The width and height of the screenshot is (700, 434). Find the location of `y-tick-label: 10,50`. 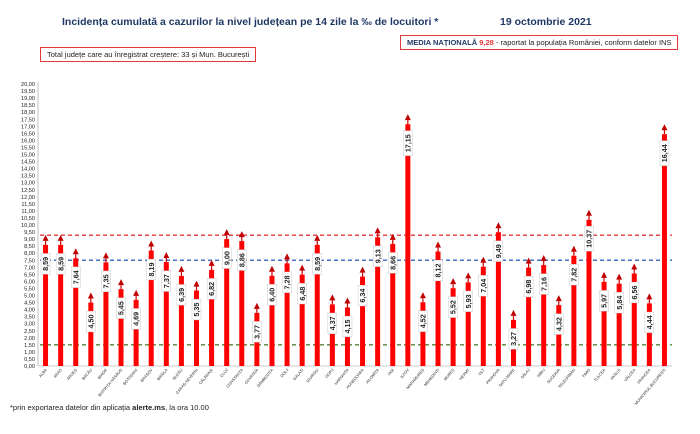

y-tick-label: 10,50 is located at coordinates (28, 219).